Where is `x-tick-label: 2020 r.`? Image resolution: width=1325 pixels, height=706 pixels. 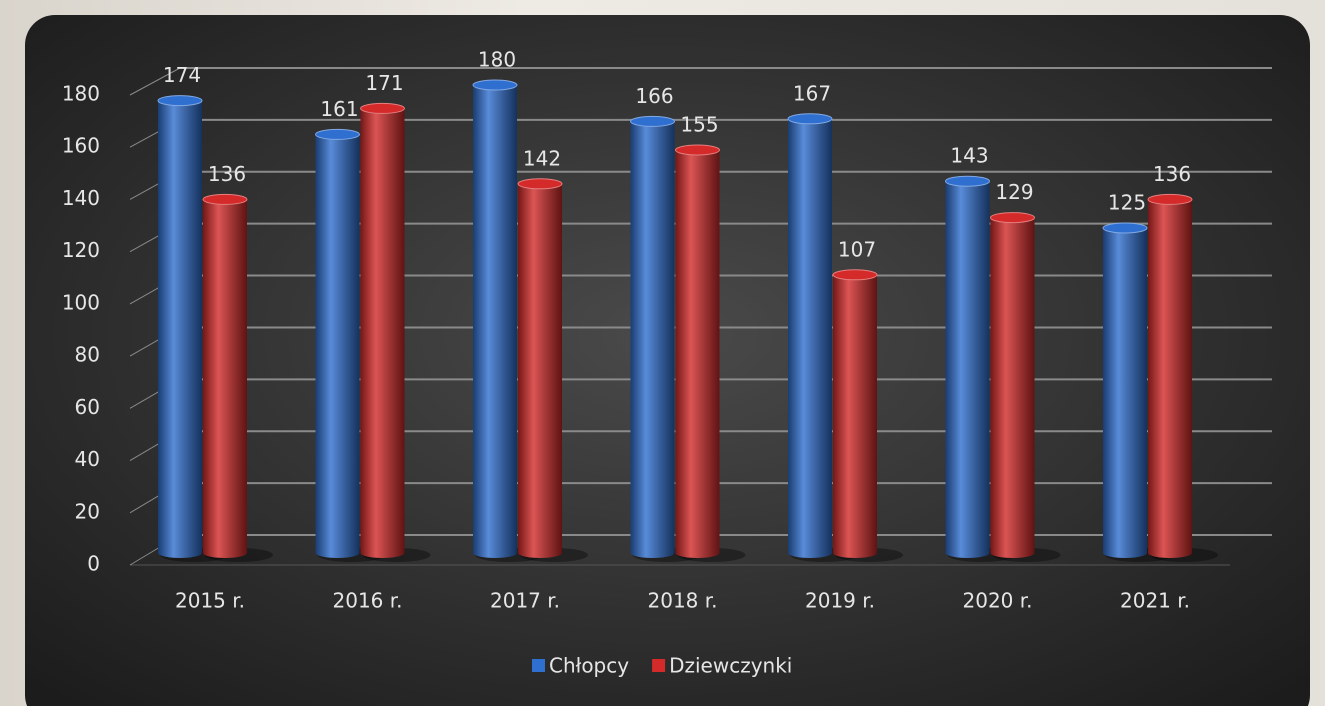
x-tick-label: 2020 r. is located at coordinates (998, 601).